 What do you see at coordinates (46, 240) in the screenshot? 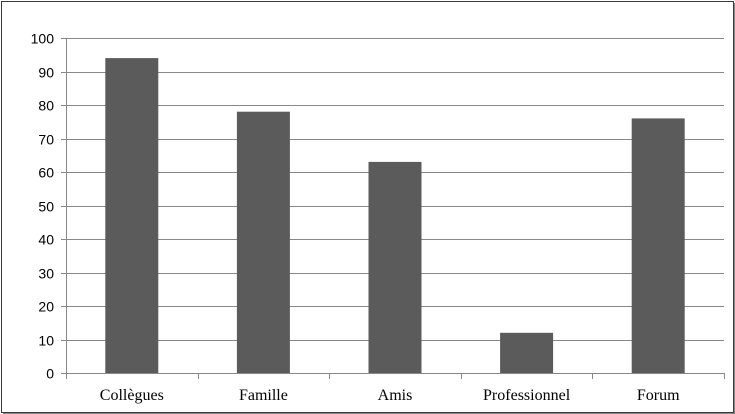
I see `y-tick-label-40: 40` at bounding box center [46, 240].